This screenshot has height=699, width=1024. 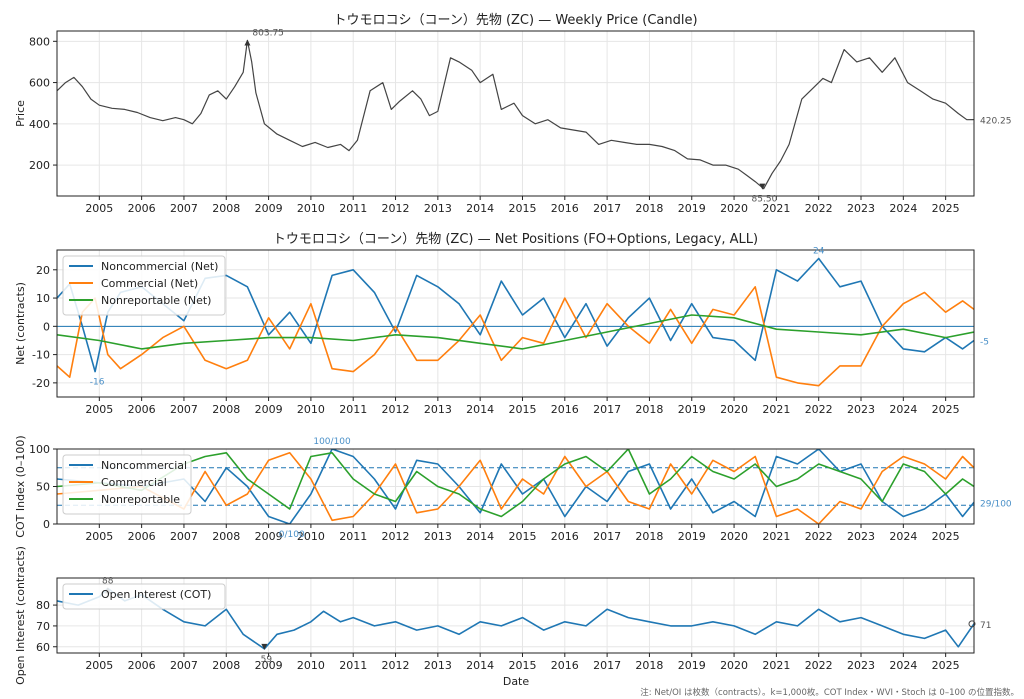 What do you see at coordinates (39, 449) in the screenshot?
I see `y-tick-label: 100` at bounding box center [39, 449].